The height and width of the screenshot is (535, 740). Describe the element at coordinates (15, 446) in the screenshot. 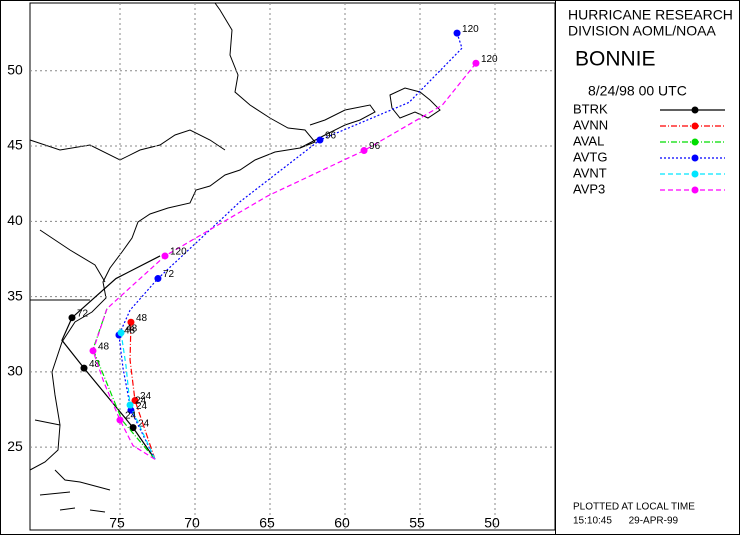

I see `y-tick-label: 25` at that location.